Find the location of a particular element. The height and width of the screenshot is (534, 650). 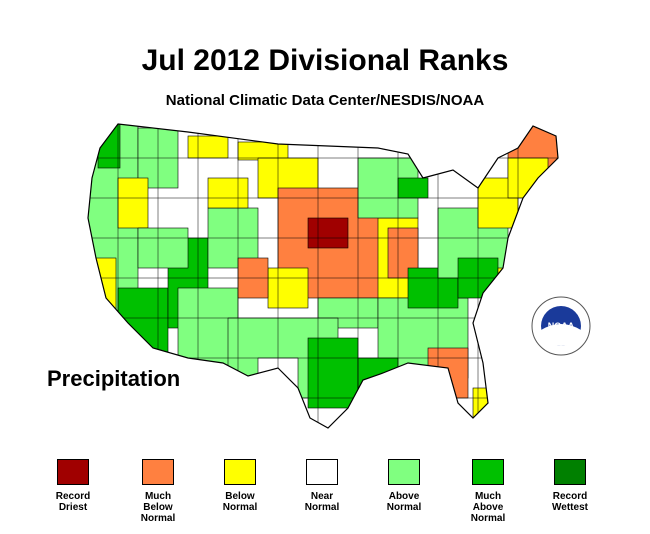

legend-item: Much Below Normal is located at coordinates (158, 491).